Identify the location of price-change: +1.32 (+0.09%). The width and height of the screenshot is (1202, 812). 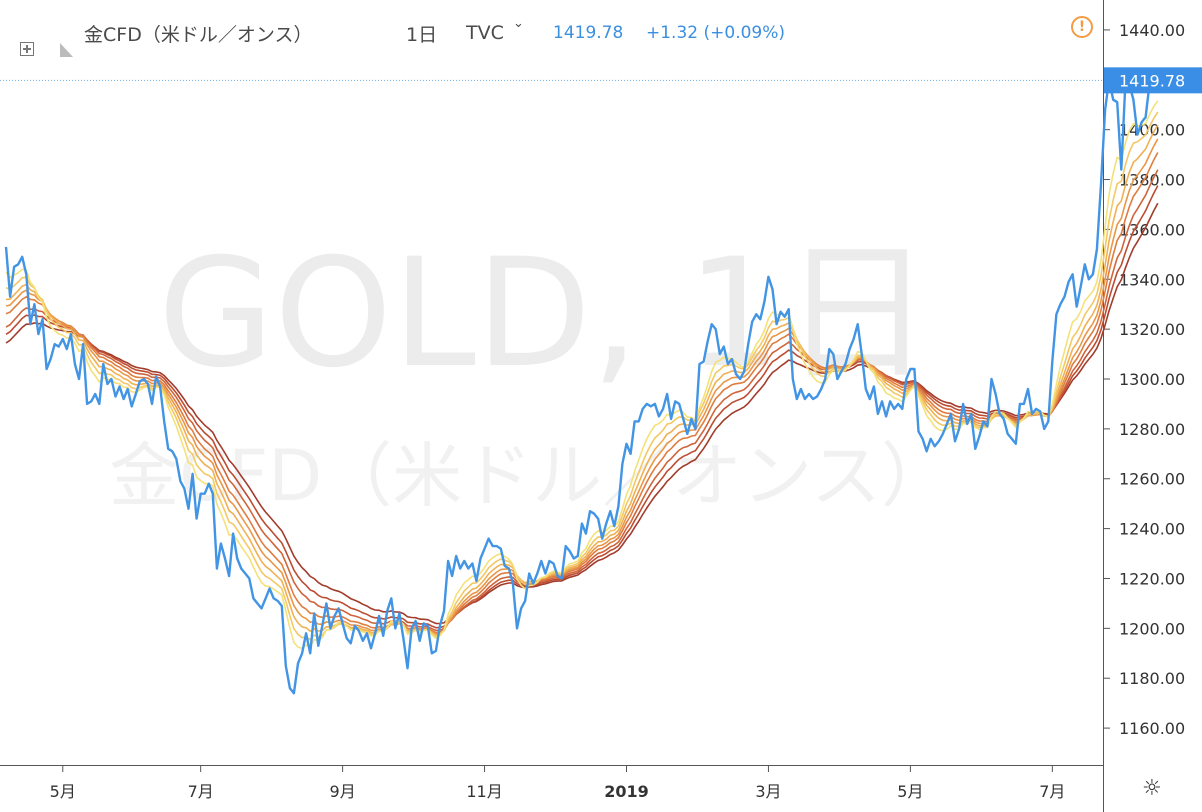
(716, 33).